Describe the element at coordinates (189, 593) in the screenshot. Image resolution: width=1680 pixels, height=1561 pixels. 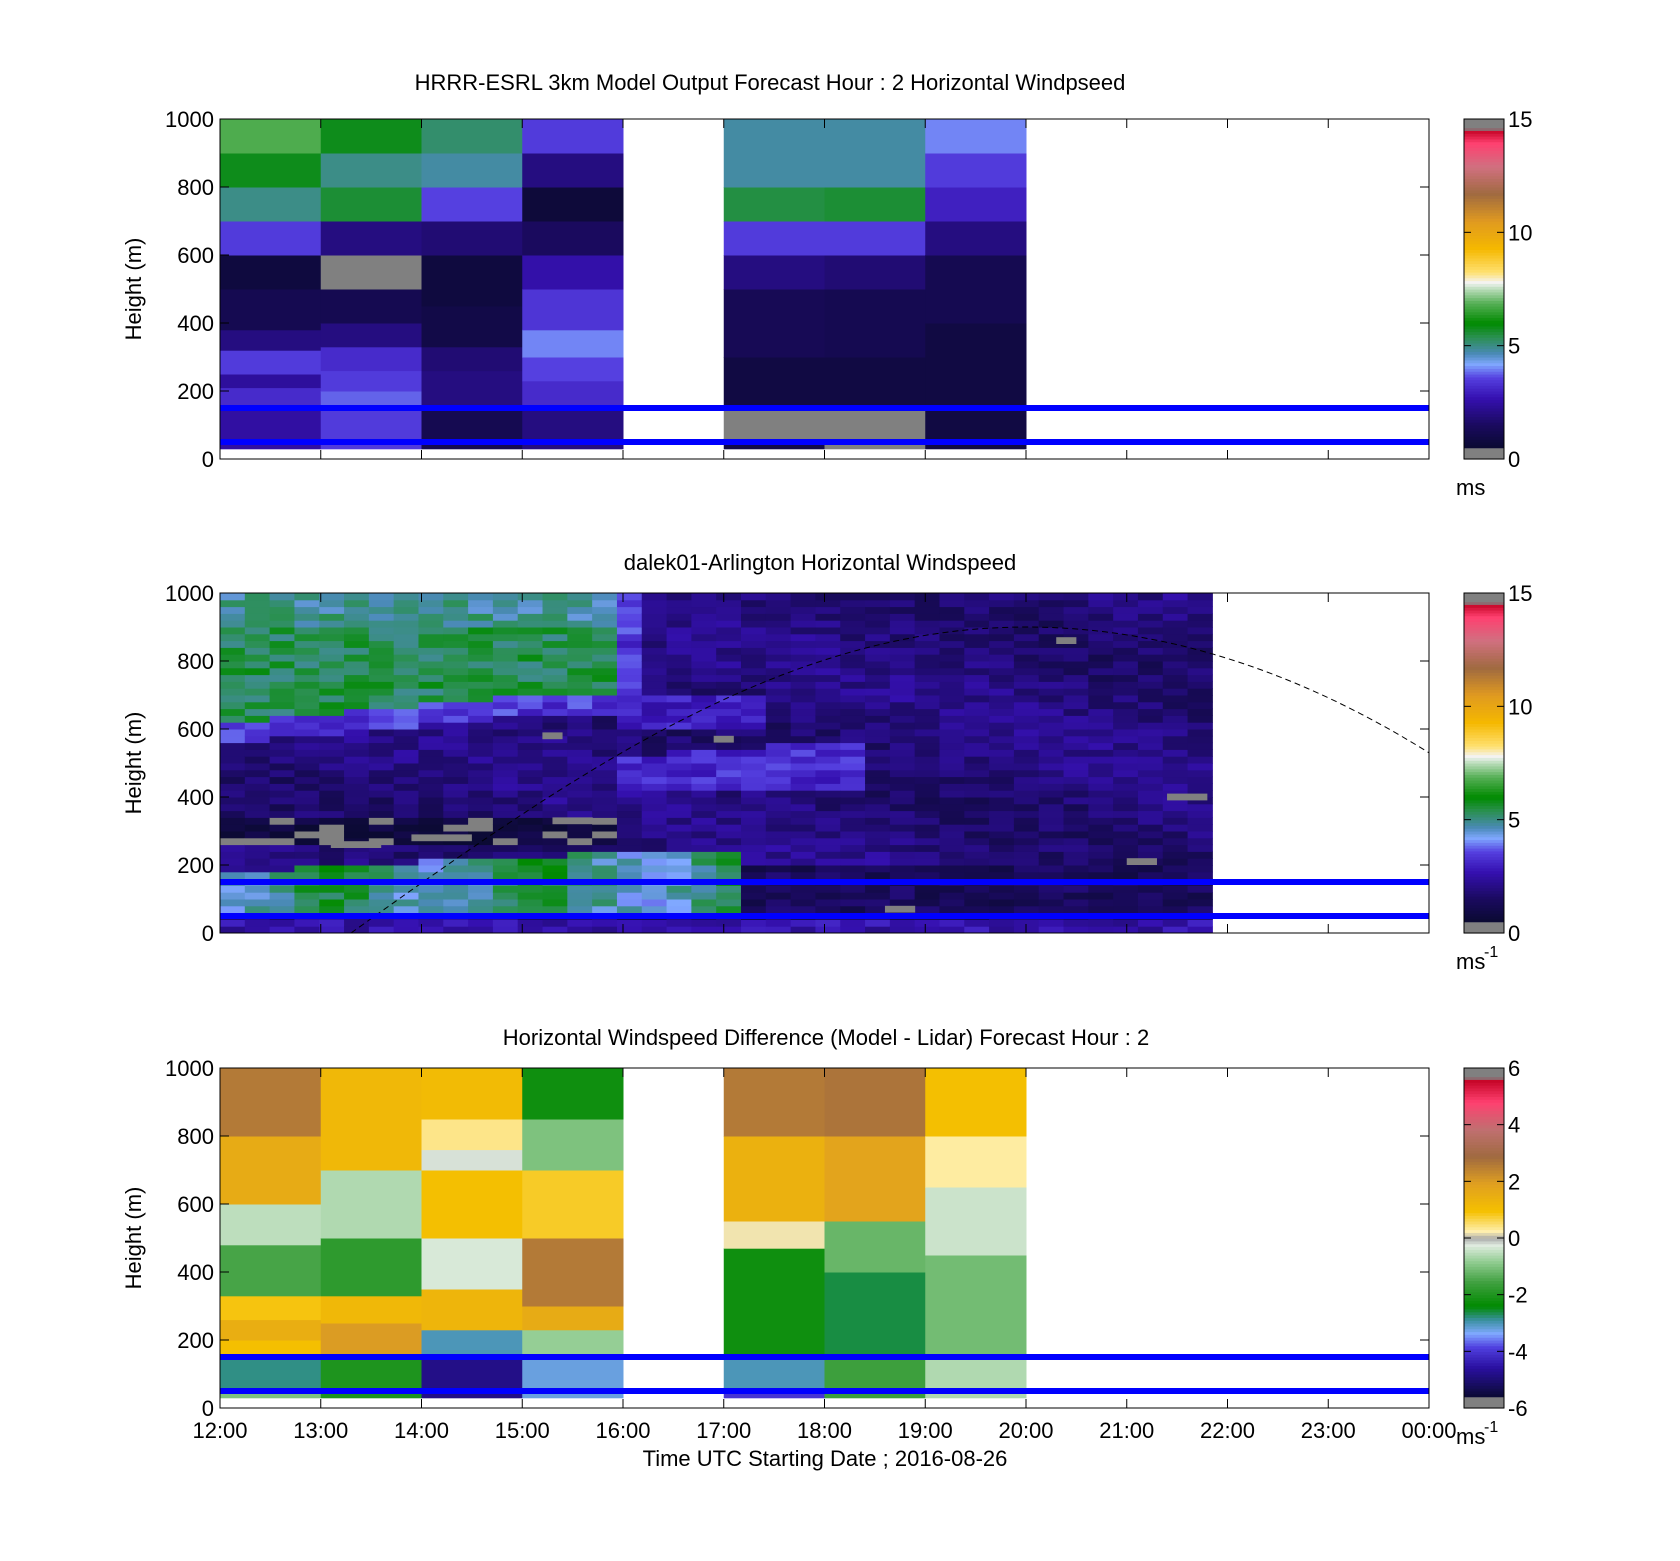
I see `y-tick-label: 1000` at that location.